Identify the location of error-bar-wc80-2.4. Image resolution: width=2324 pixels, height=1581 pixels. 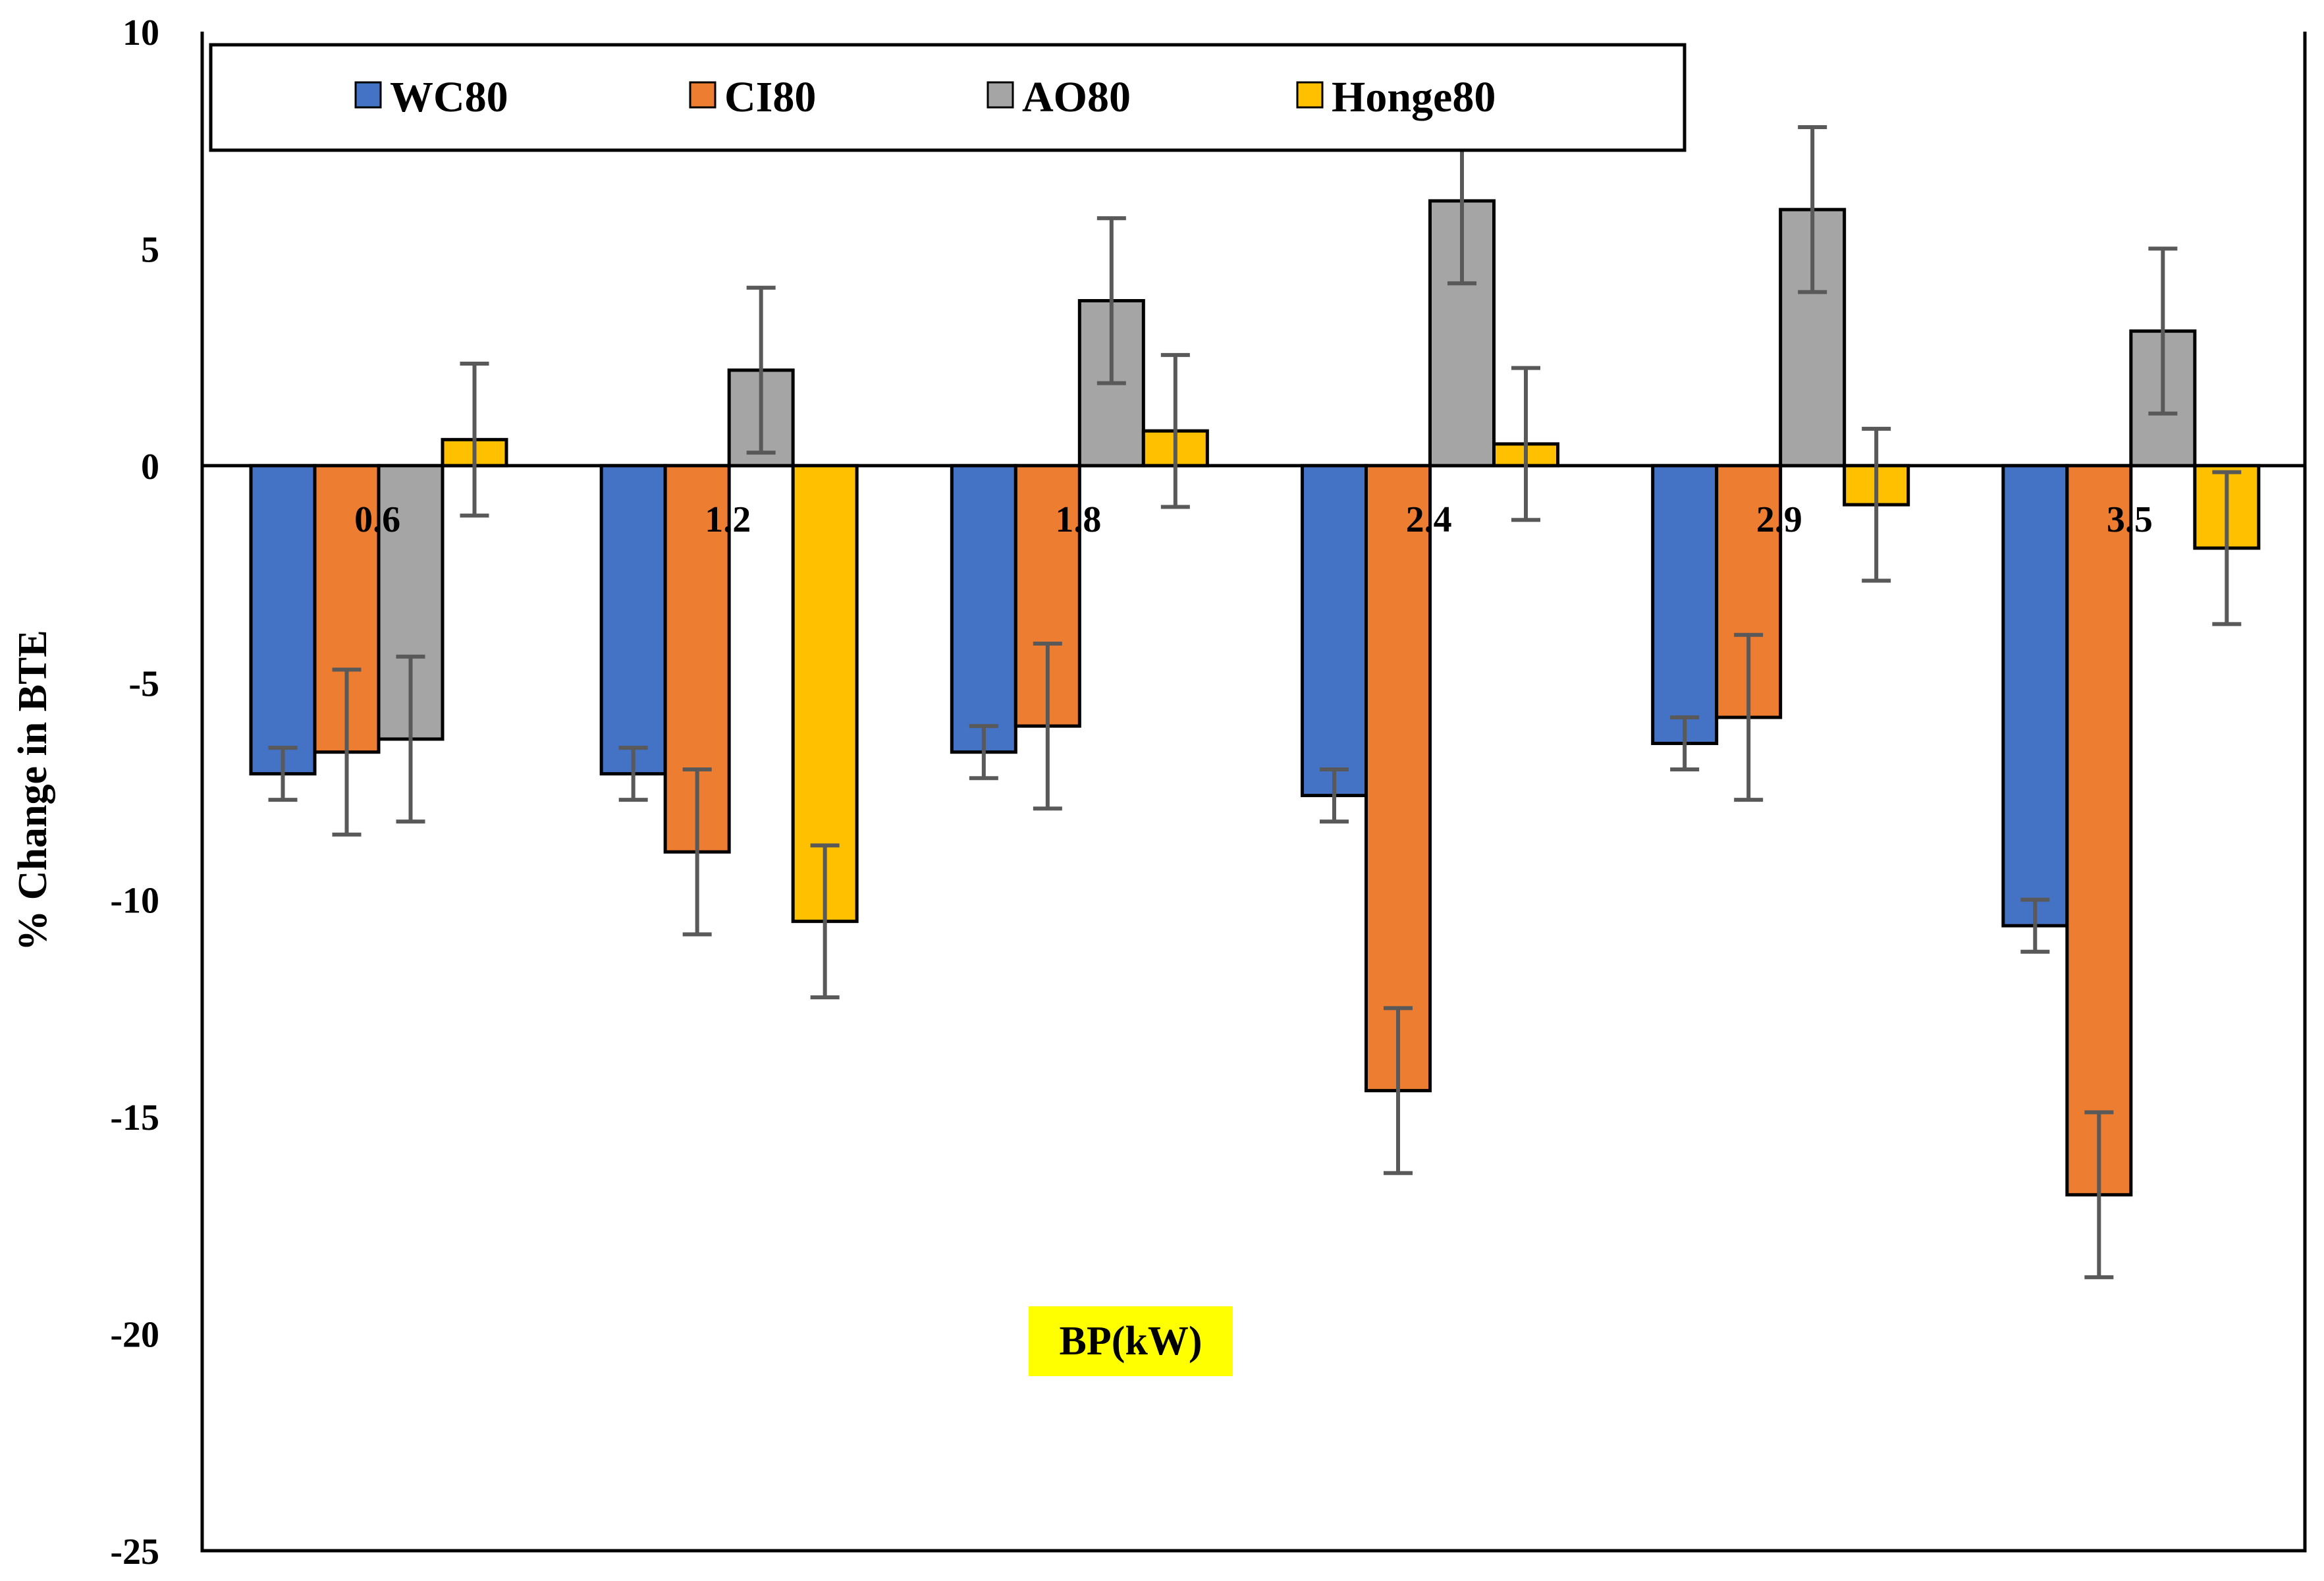
(1334, 795).